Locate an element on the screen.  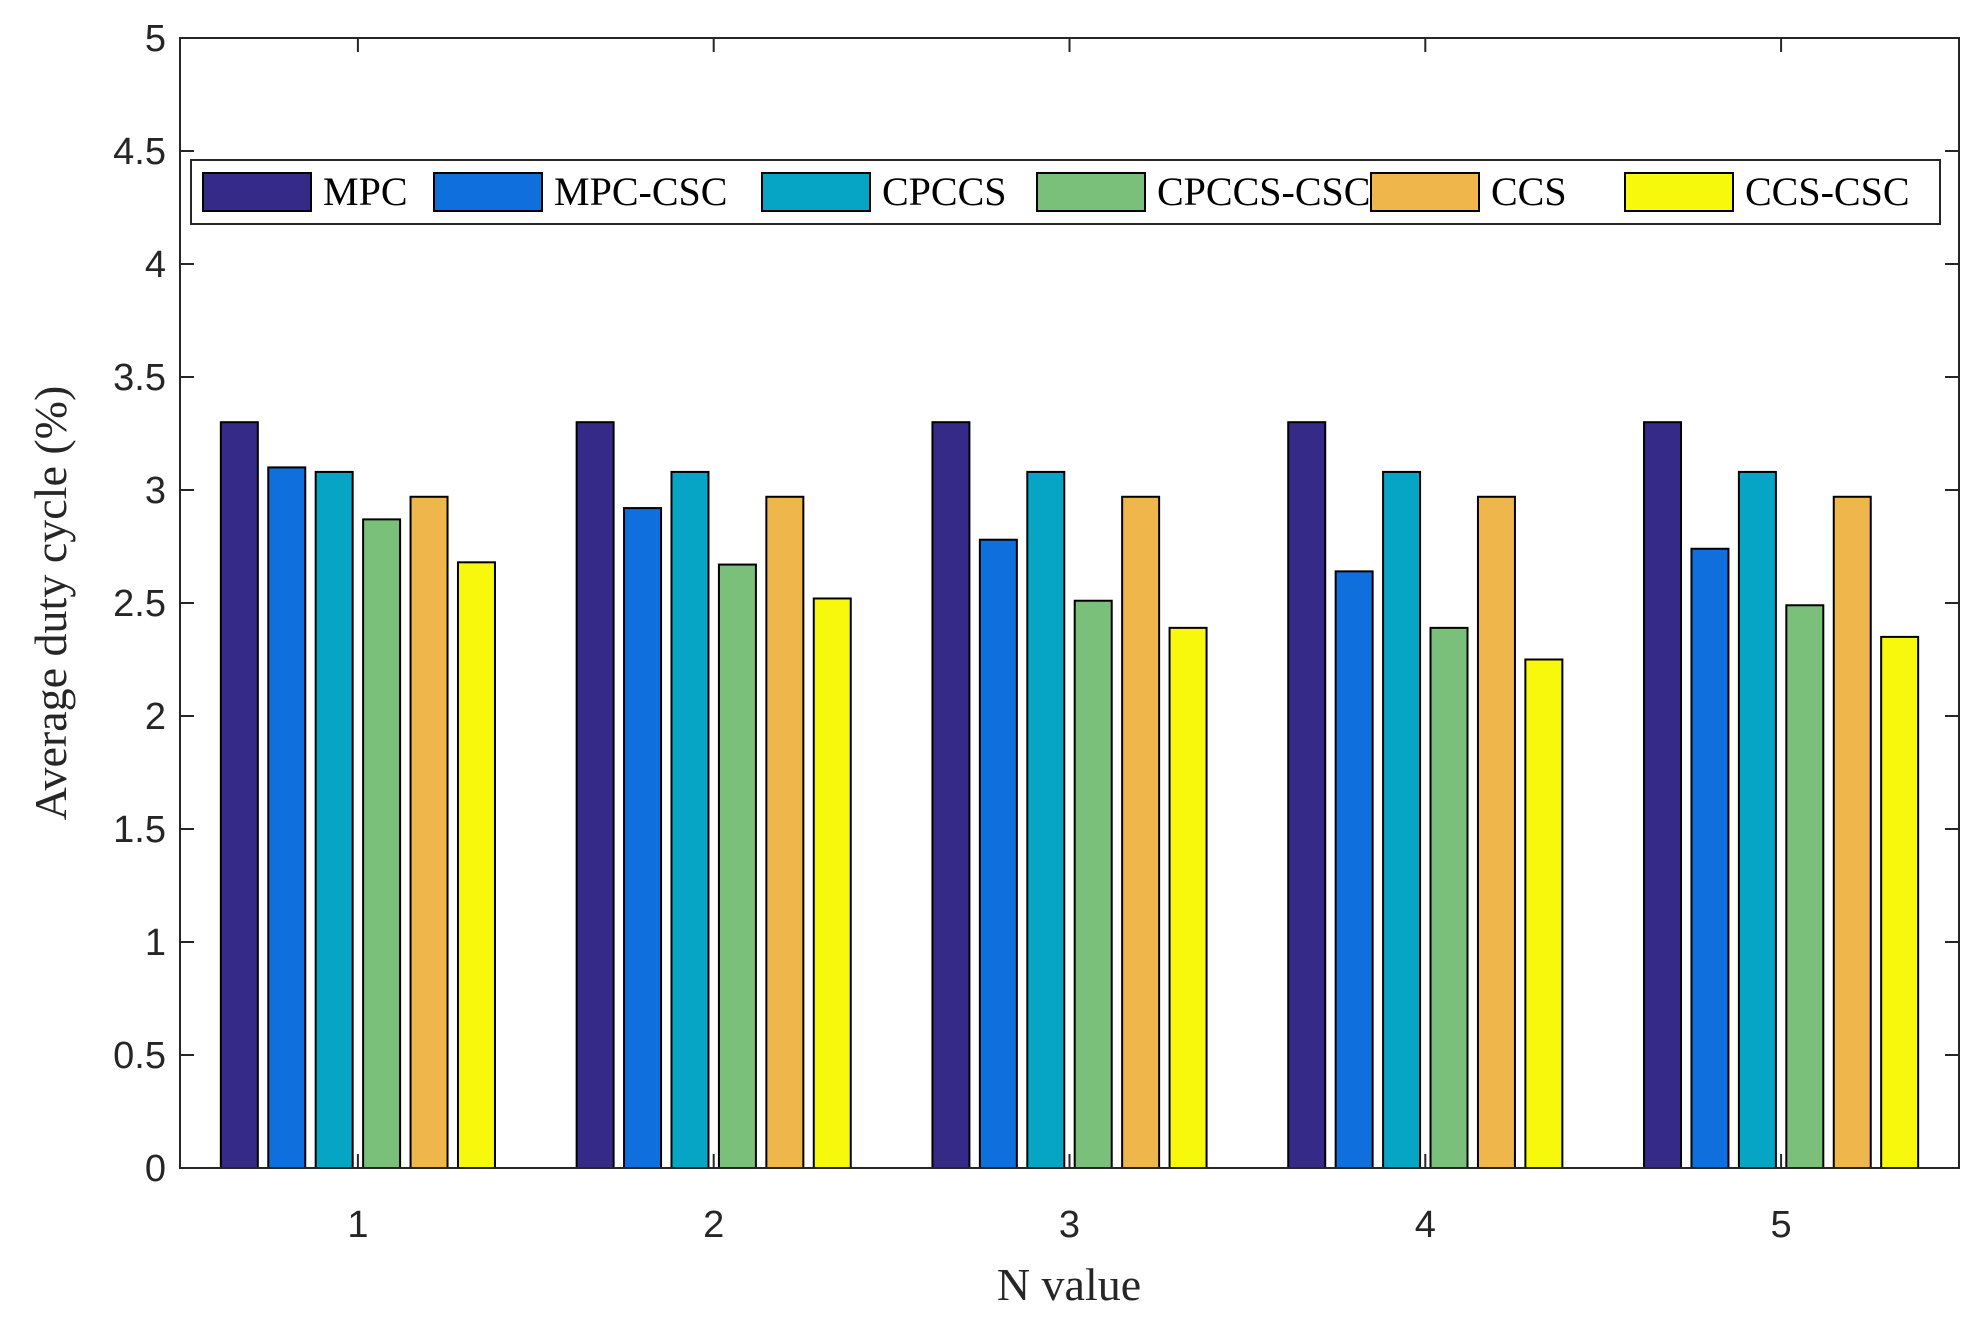
legend-label-cpccs-csc: CPCCS-CSC is located at coordinates (1263, 191).